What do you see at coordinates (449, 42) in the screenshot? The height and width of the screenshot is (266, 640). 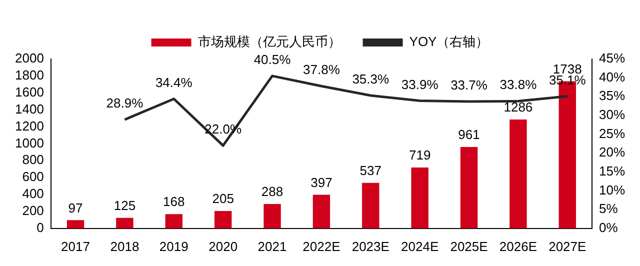 I see `legend-label: YOY（右轴）` at bounding box center [449, 42].